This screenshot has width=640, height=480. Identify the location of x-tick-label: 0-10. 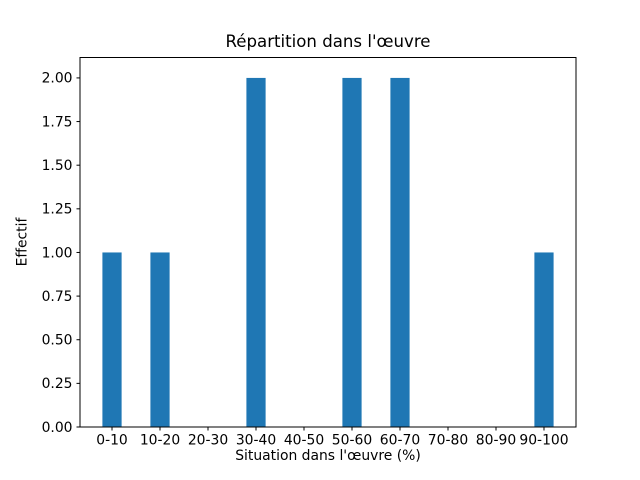
(112, 441).